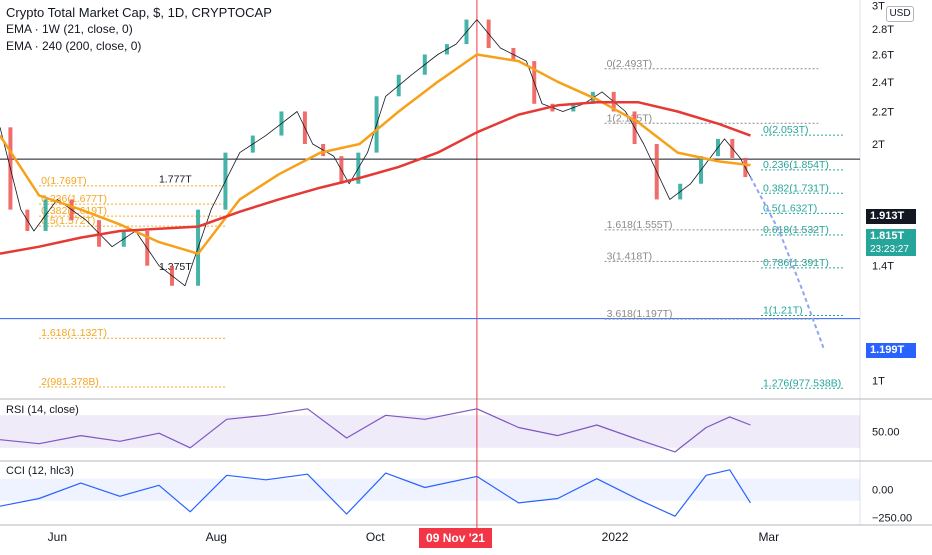 This screenshot has height=555, width=932. What do you see at coordinates (891, 249) in the screenshot?
I see `price-tag-countdown: 23:23:27` at bounding box center [891, 249].